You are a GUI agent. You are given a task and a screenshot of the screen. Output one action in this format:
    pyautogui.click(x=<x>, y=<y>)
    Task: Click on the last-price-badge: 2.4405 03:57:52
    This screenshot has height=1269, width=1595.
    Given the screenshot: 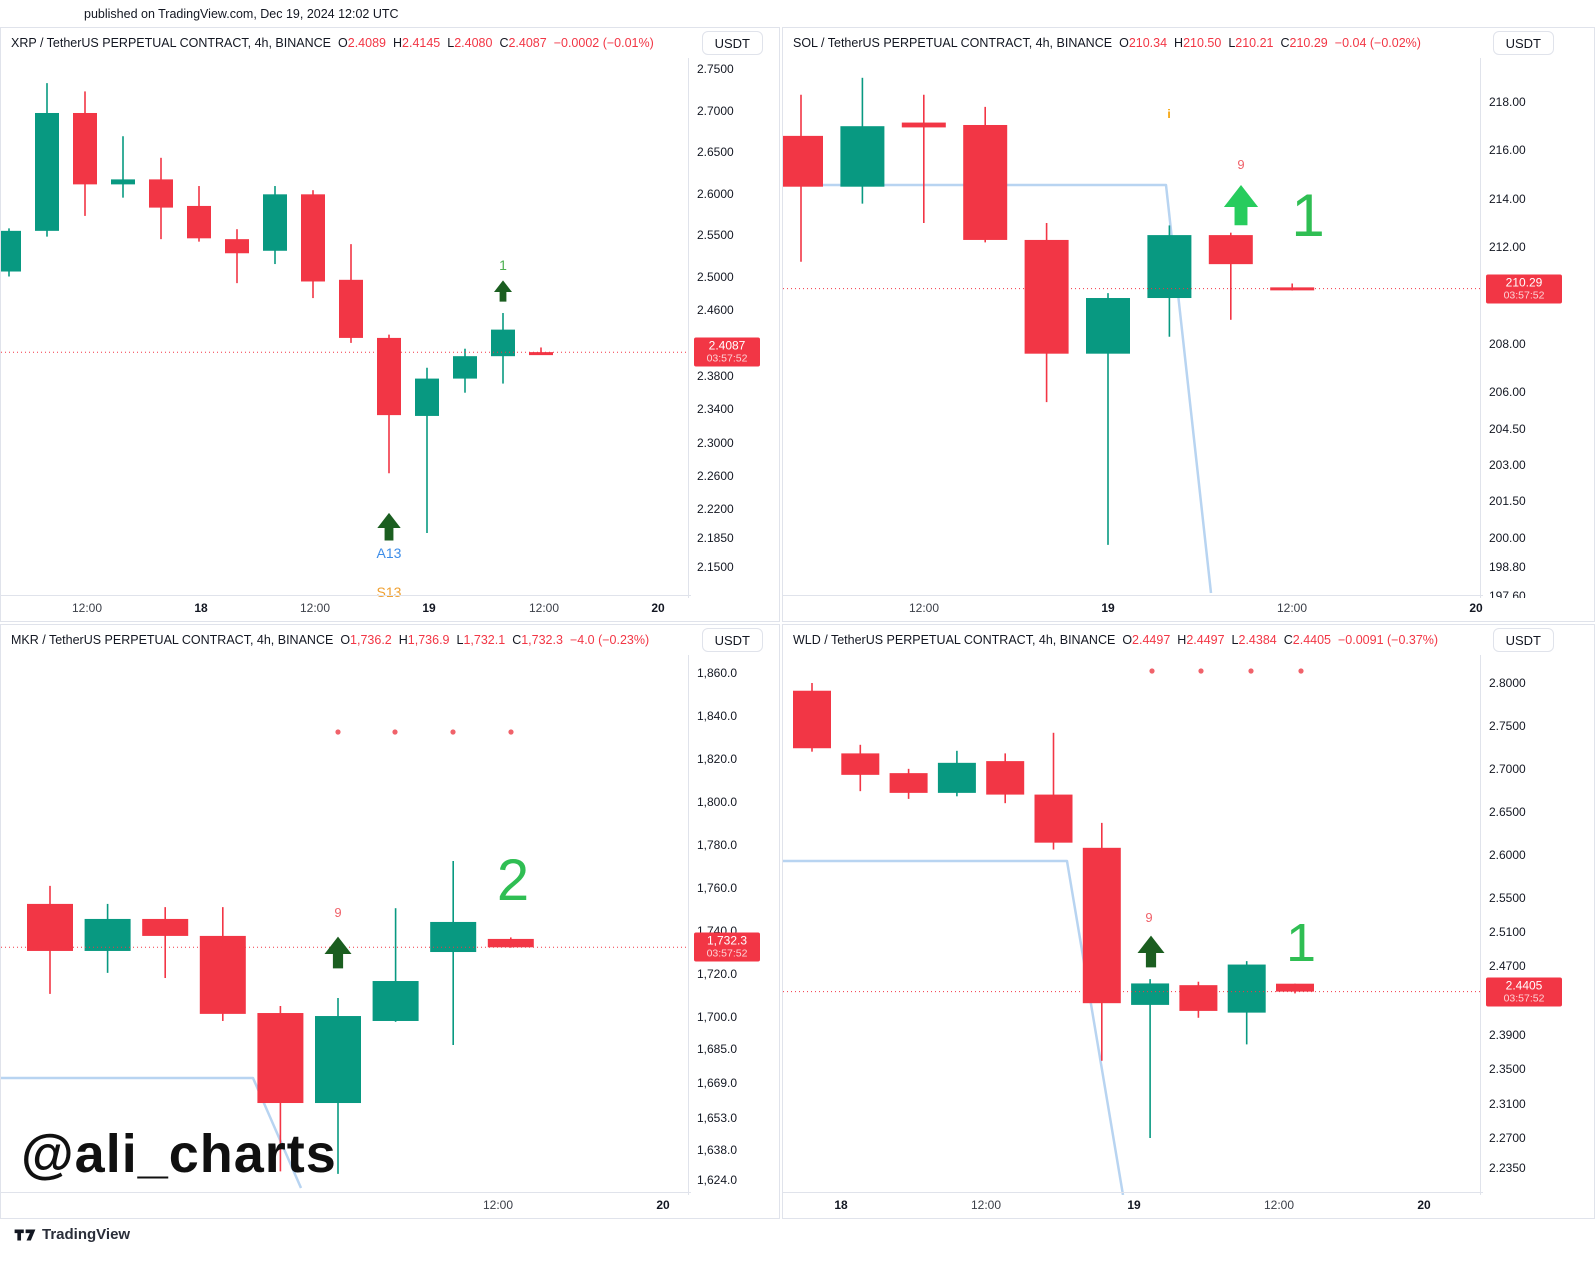 What is the action you would take?
    pyautogui.click(x=1524, y=992)
    